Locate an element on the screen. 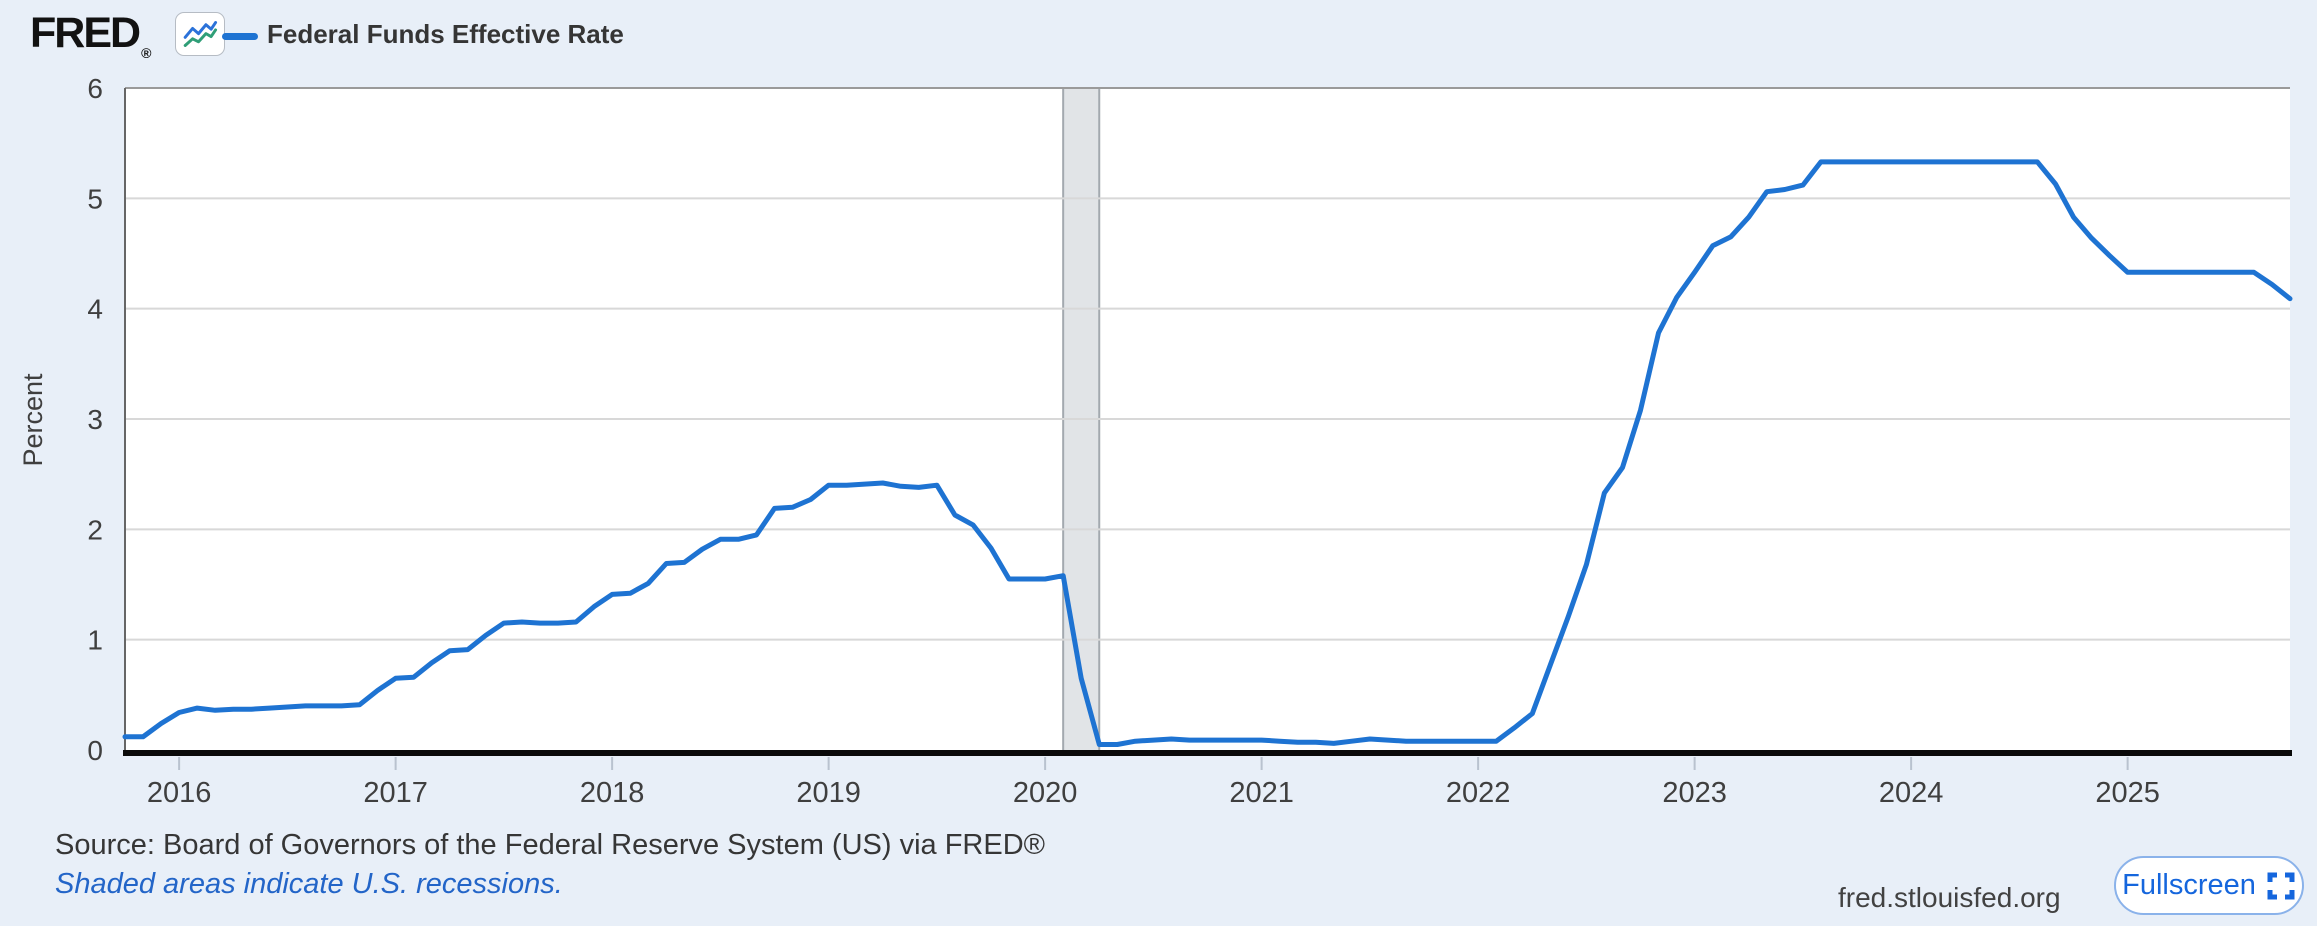 This screenshot has height=926, width=2317. y-tick-label: 4 is located at coordinates (95, 309).